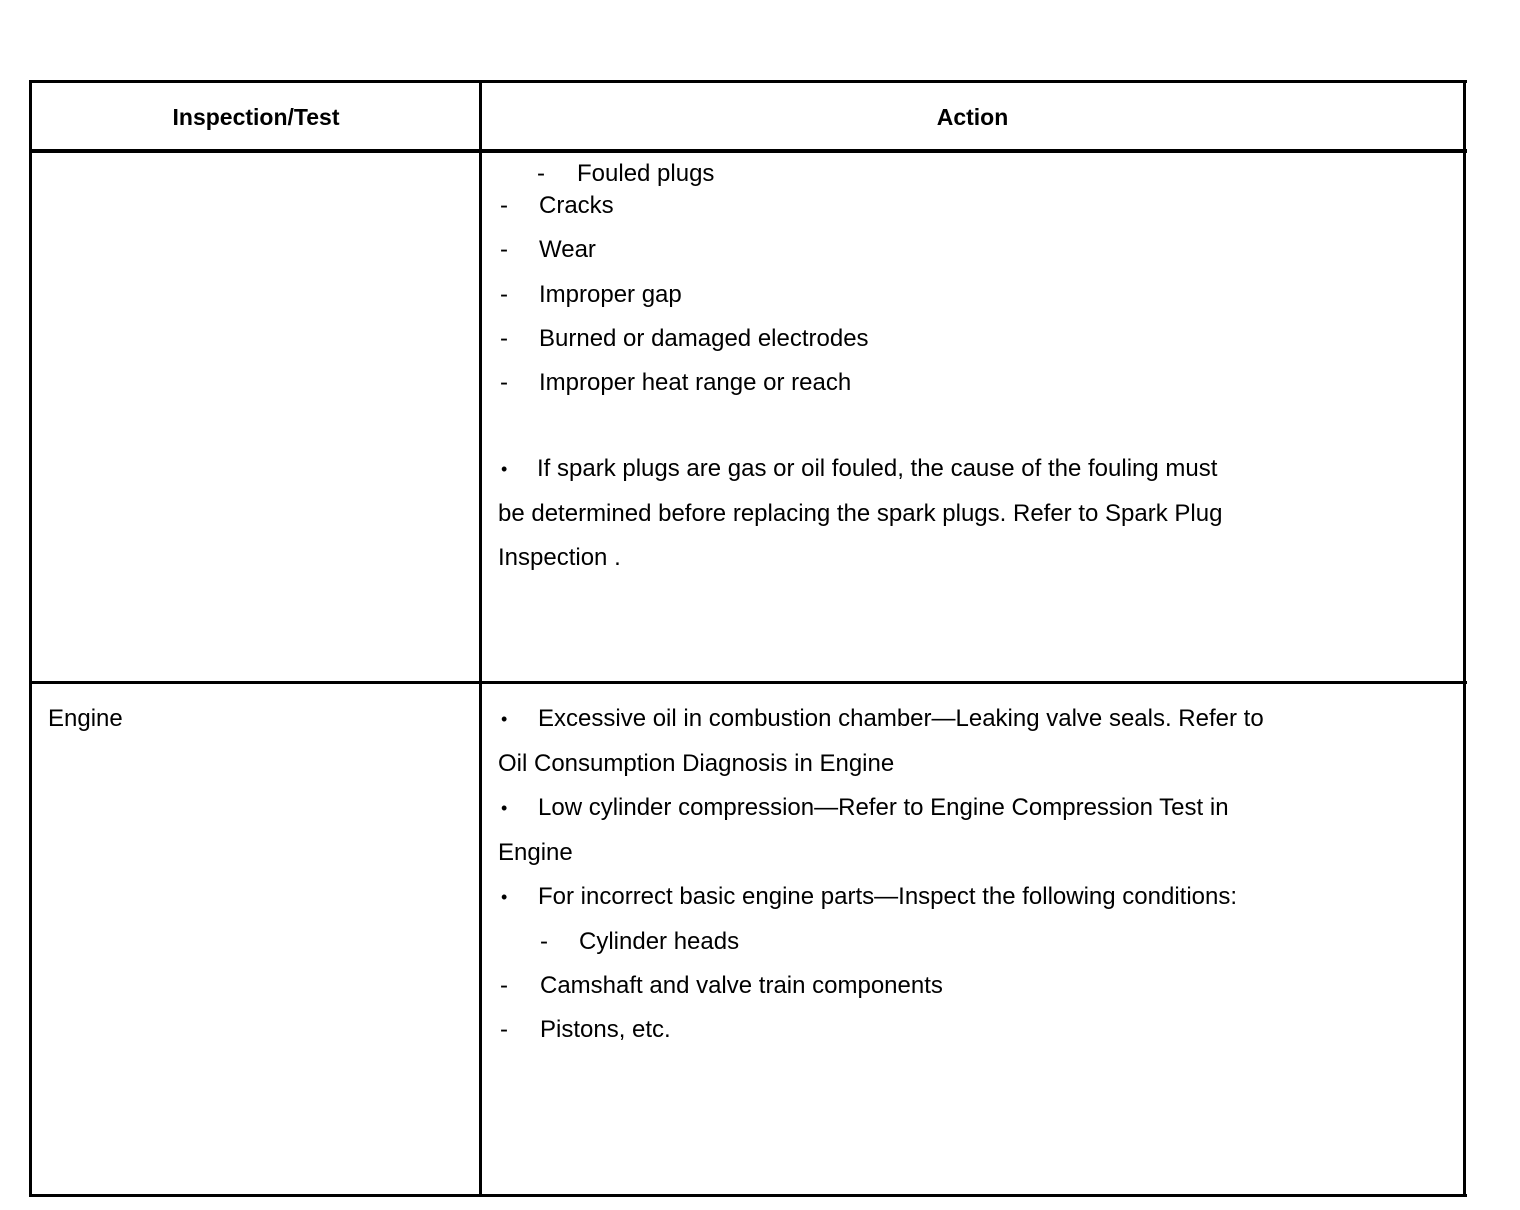 The width and height of the screenshot is (1520, 1210). Describe the element at coordinates (559, 557) in the screenshot. I see `action-line: Inspection .` at that location.